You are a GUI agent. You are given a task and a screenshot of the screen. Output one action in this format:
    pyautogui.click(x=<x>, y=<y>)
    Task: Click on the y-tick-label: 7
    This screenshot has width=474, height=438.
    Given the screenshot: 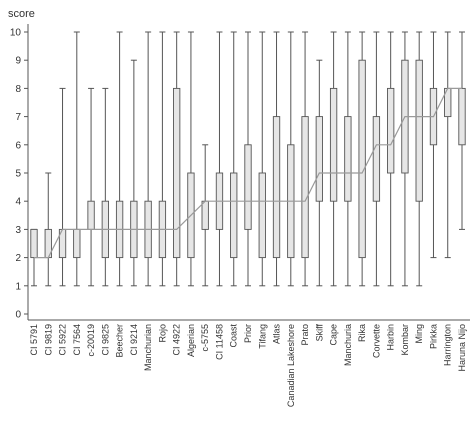 What is the action you would take?
    pyautogui.click(x=18, y=117)
    